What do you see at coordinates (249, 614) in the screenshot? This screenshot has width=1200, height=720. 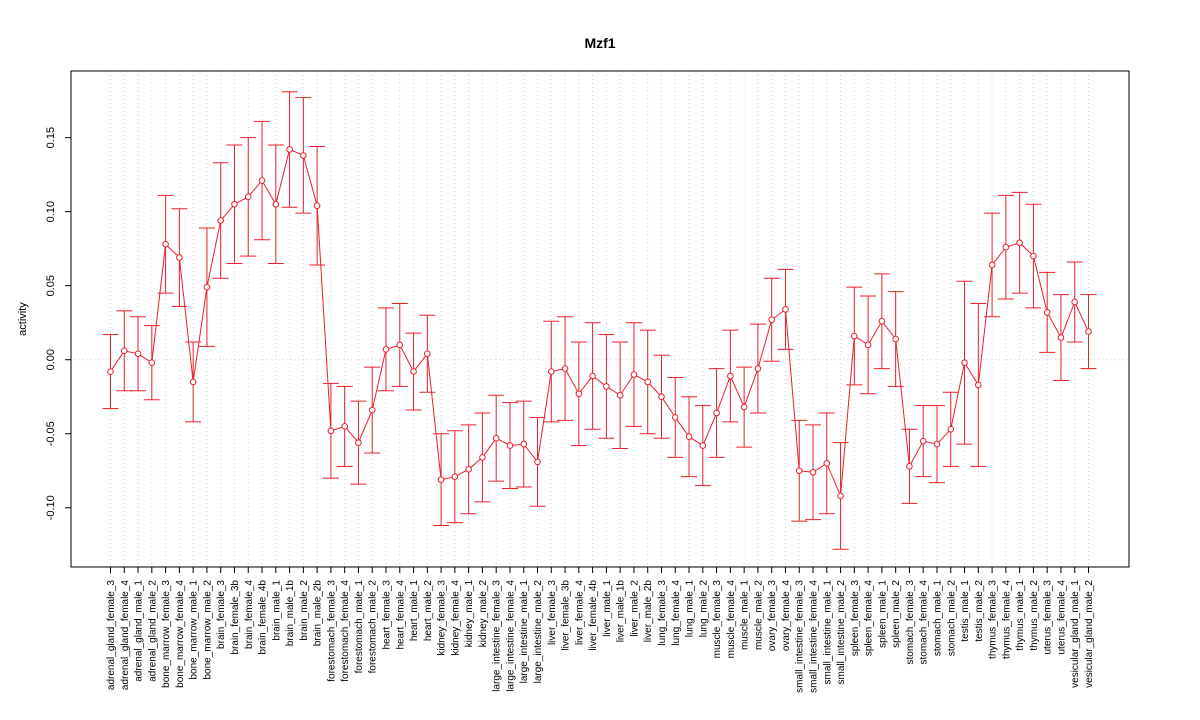 I see `x-tick-label: brain_female_4` at bounding box center [249, 614].